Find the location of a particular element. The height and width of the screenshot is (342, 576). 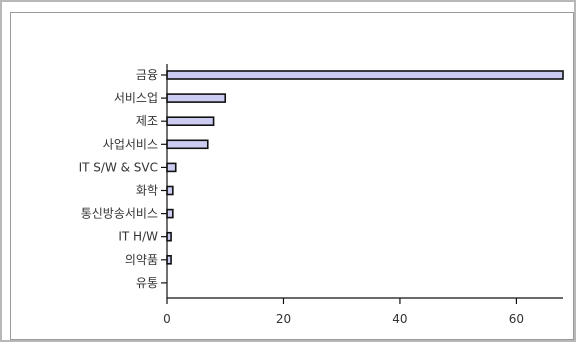

x-tick-label-3: 60 is located at coordinates (516, 319).